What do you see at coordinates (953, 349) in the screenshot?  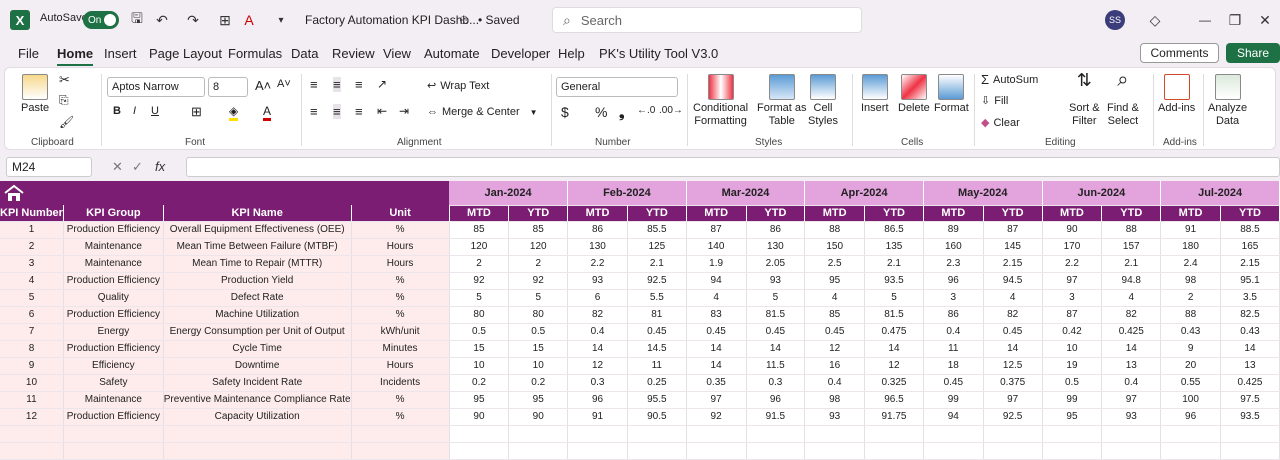 I see `table-cell: 11` at bounding box center [953, 349].